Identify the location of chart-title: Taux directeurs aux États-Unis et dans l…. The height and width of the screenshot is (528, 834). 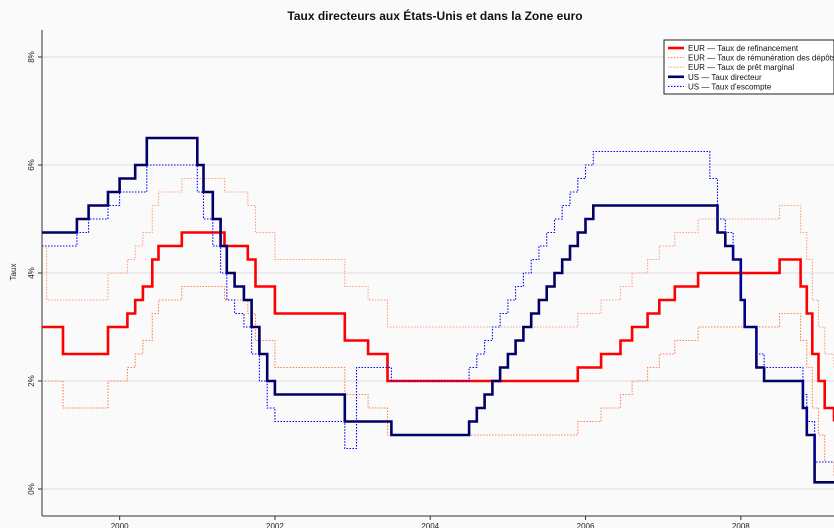
(434, 15).